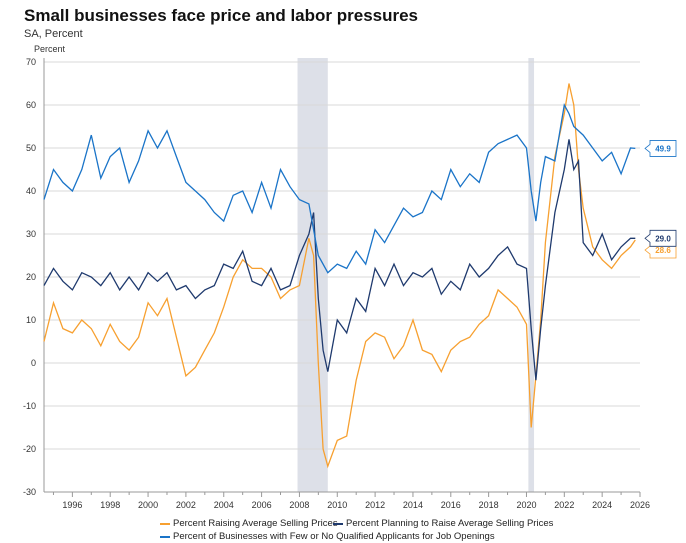  What do you see at coordinates (451, 505) in the screenshot?
I see `x-tick-label: 2016` at bounding box center [451, 505].